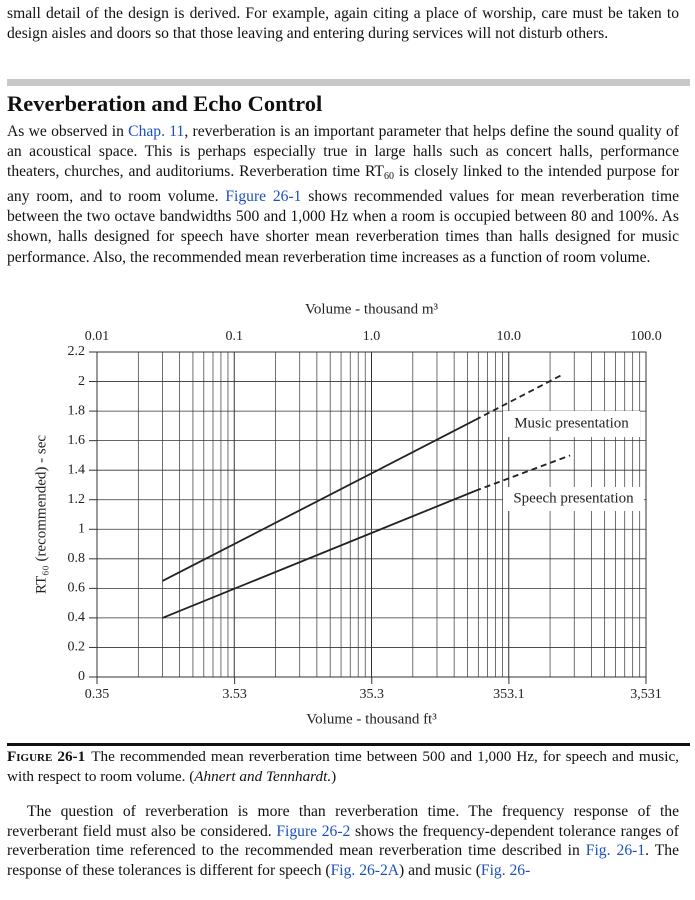  Describe the element at coordinates (334, 776) in the screenshot. I see `text-run: )` at that location.